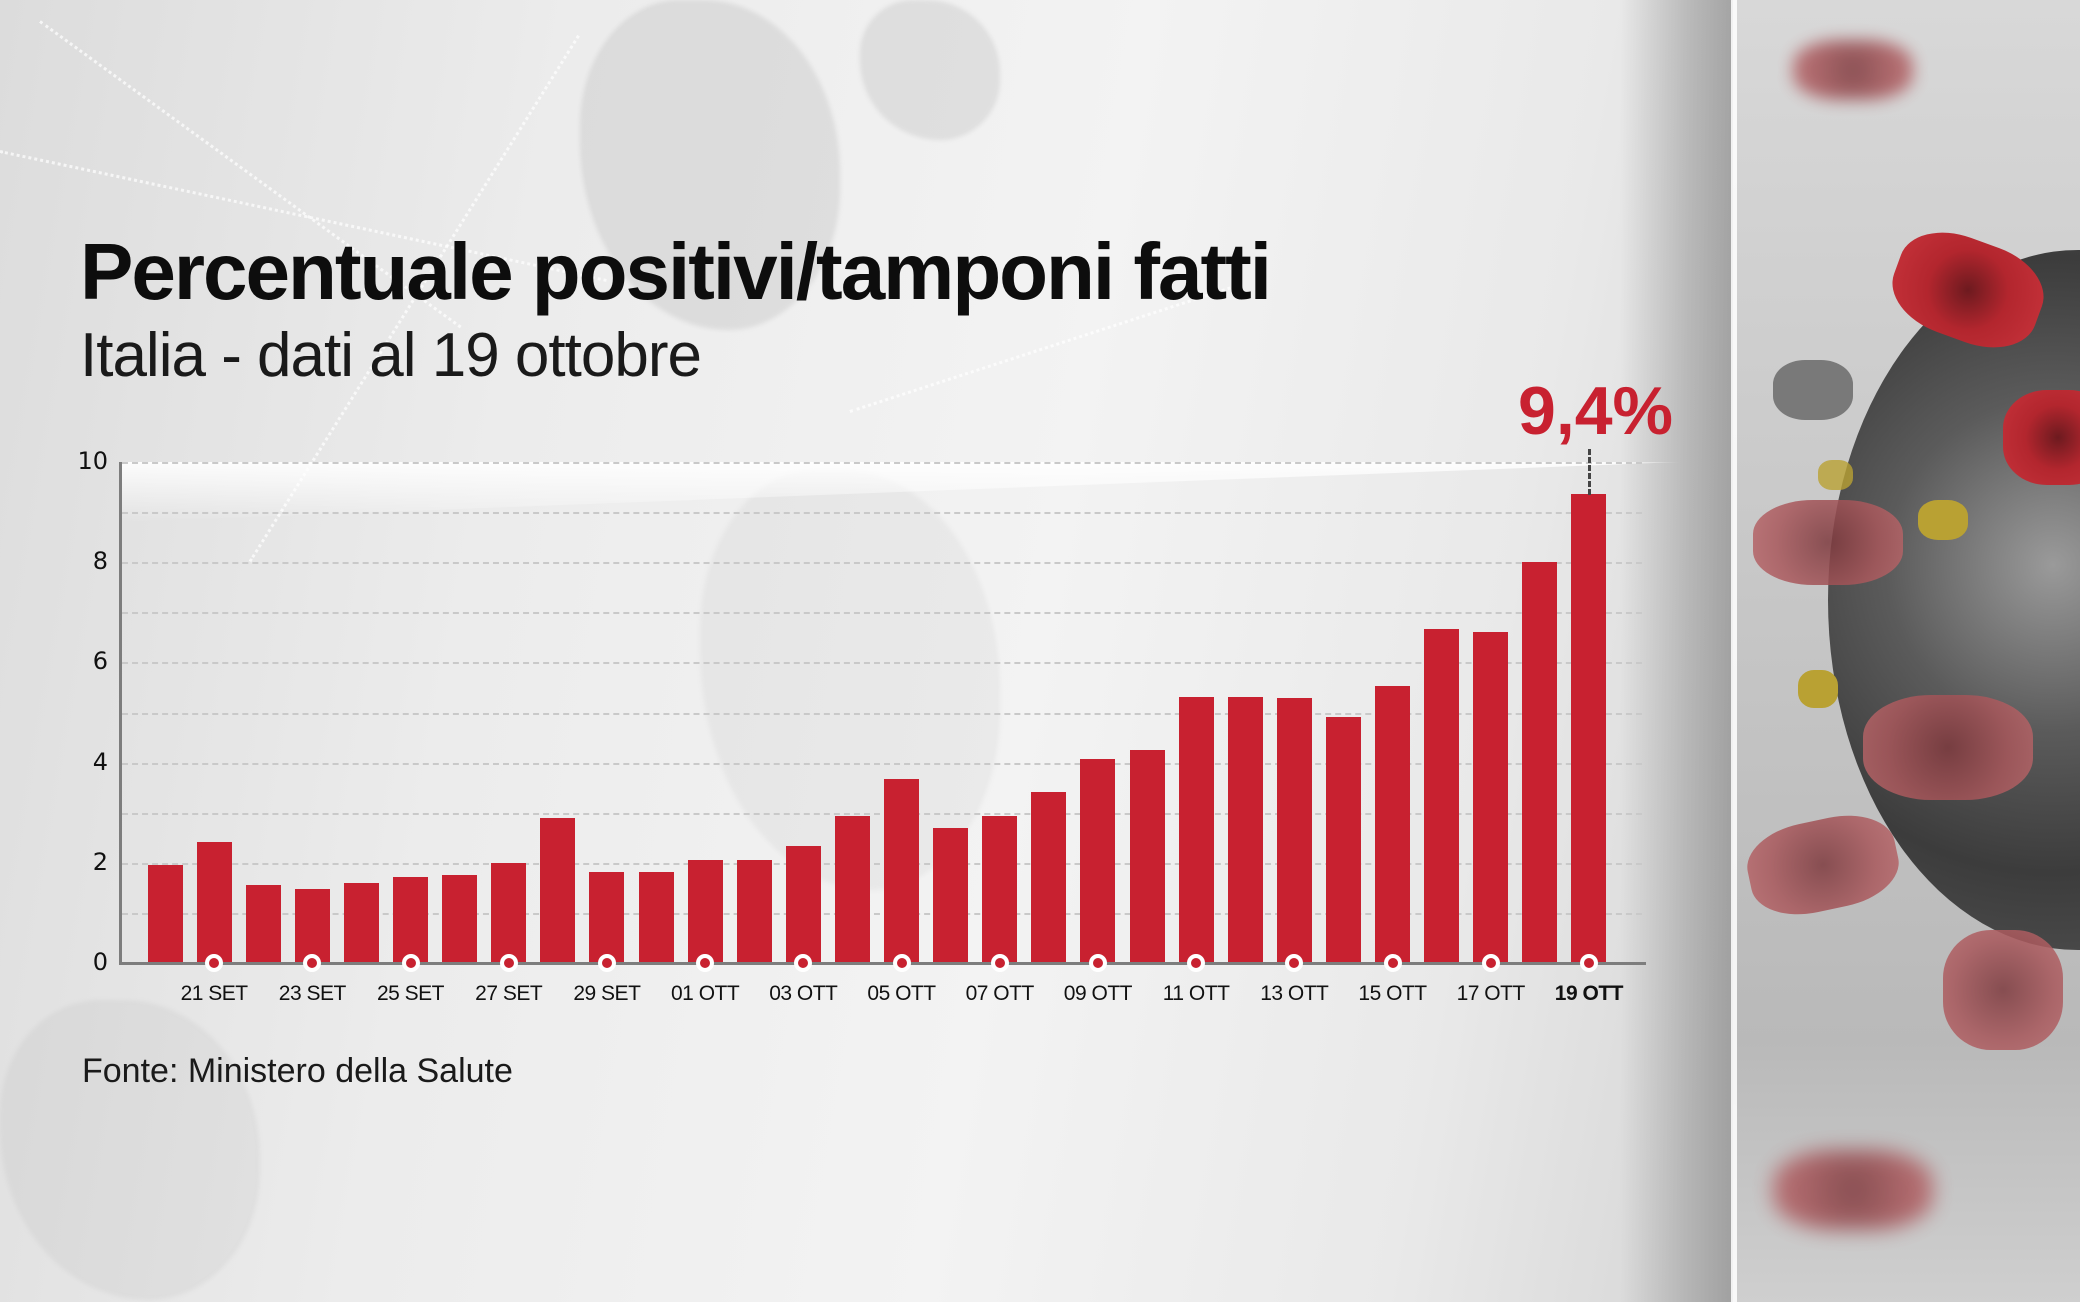  I want to click on x-tick-label: 17 OTT, so click(1491, 993).